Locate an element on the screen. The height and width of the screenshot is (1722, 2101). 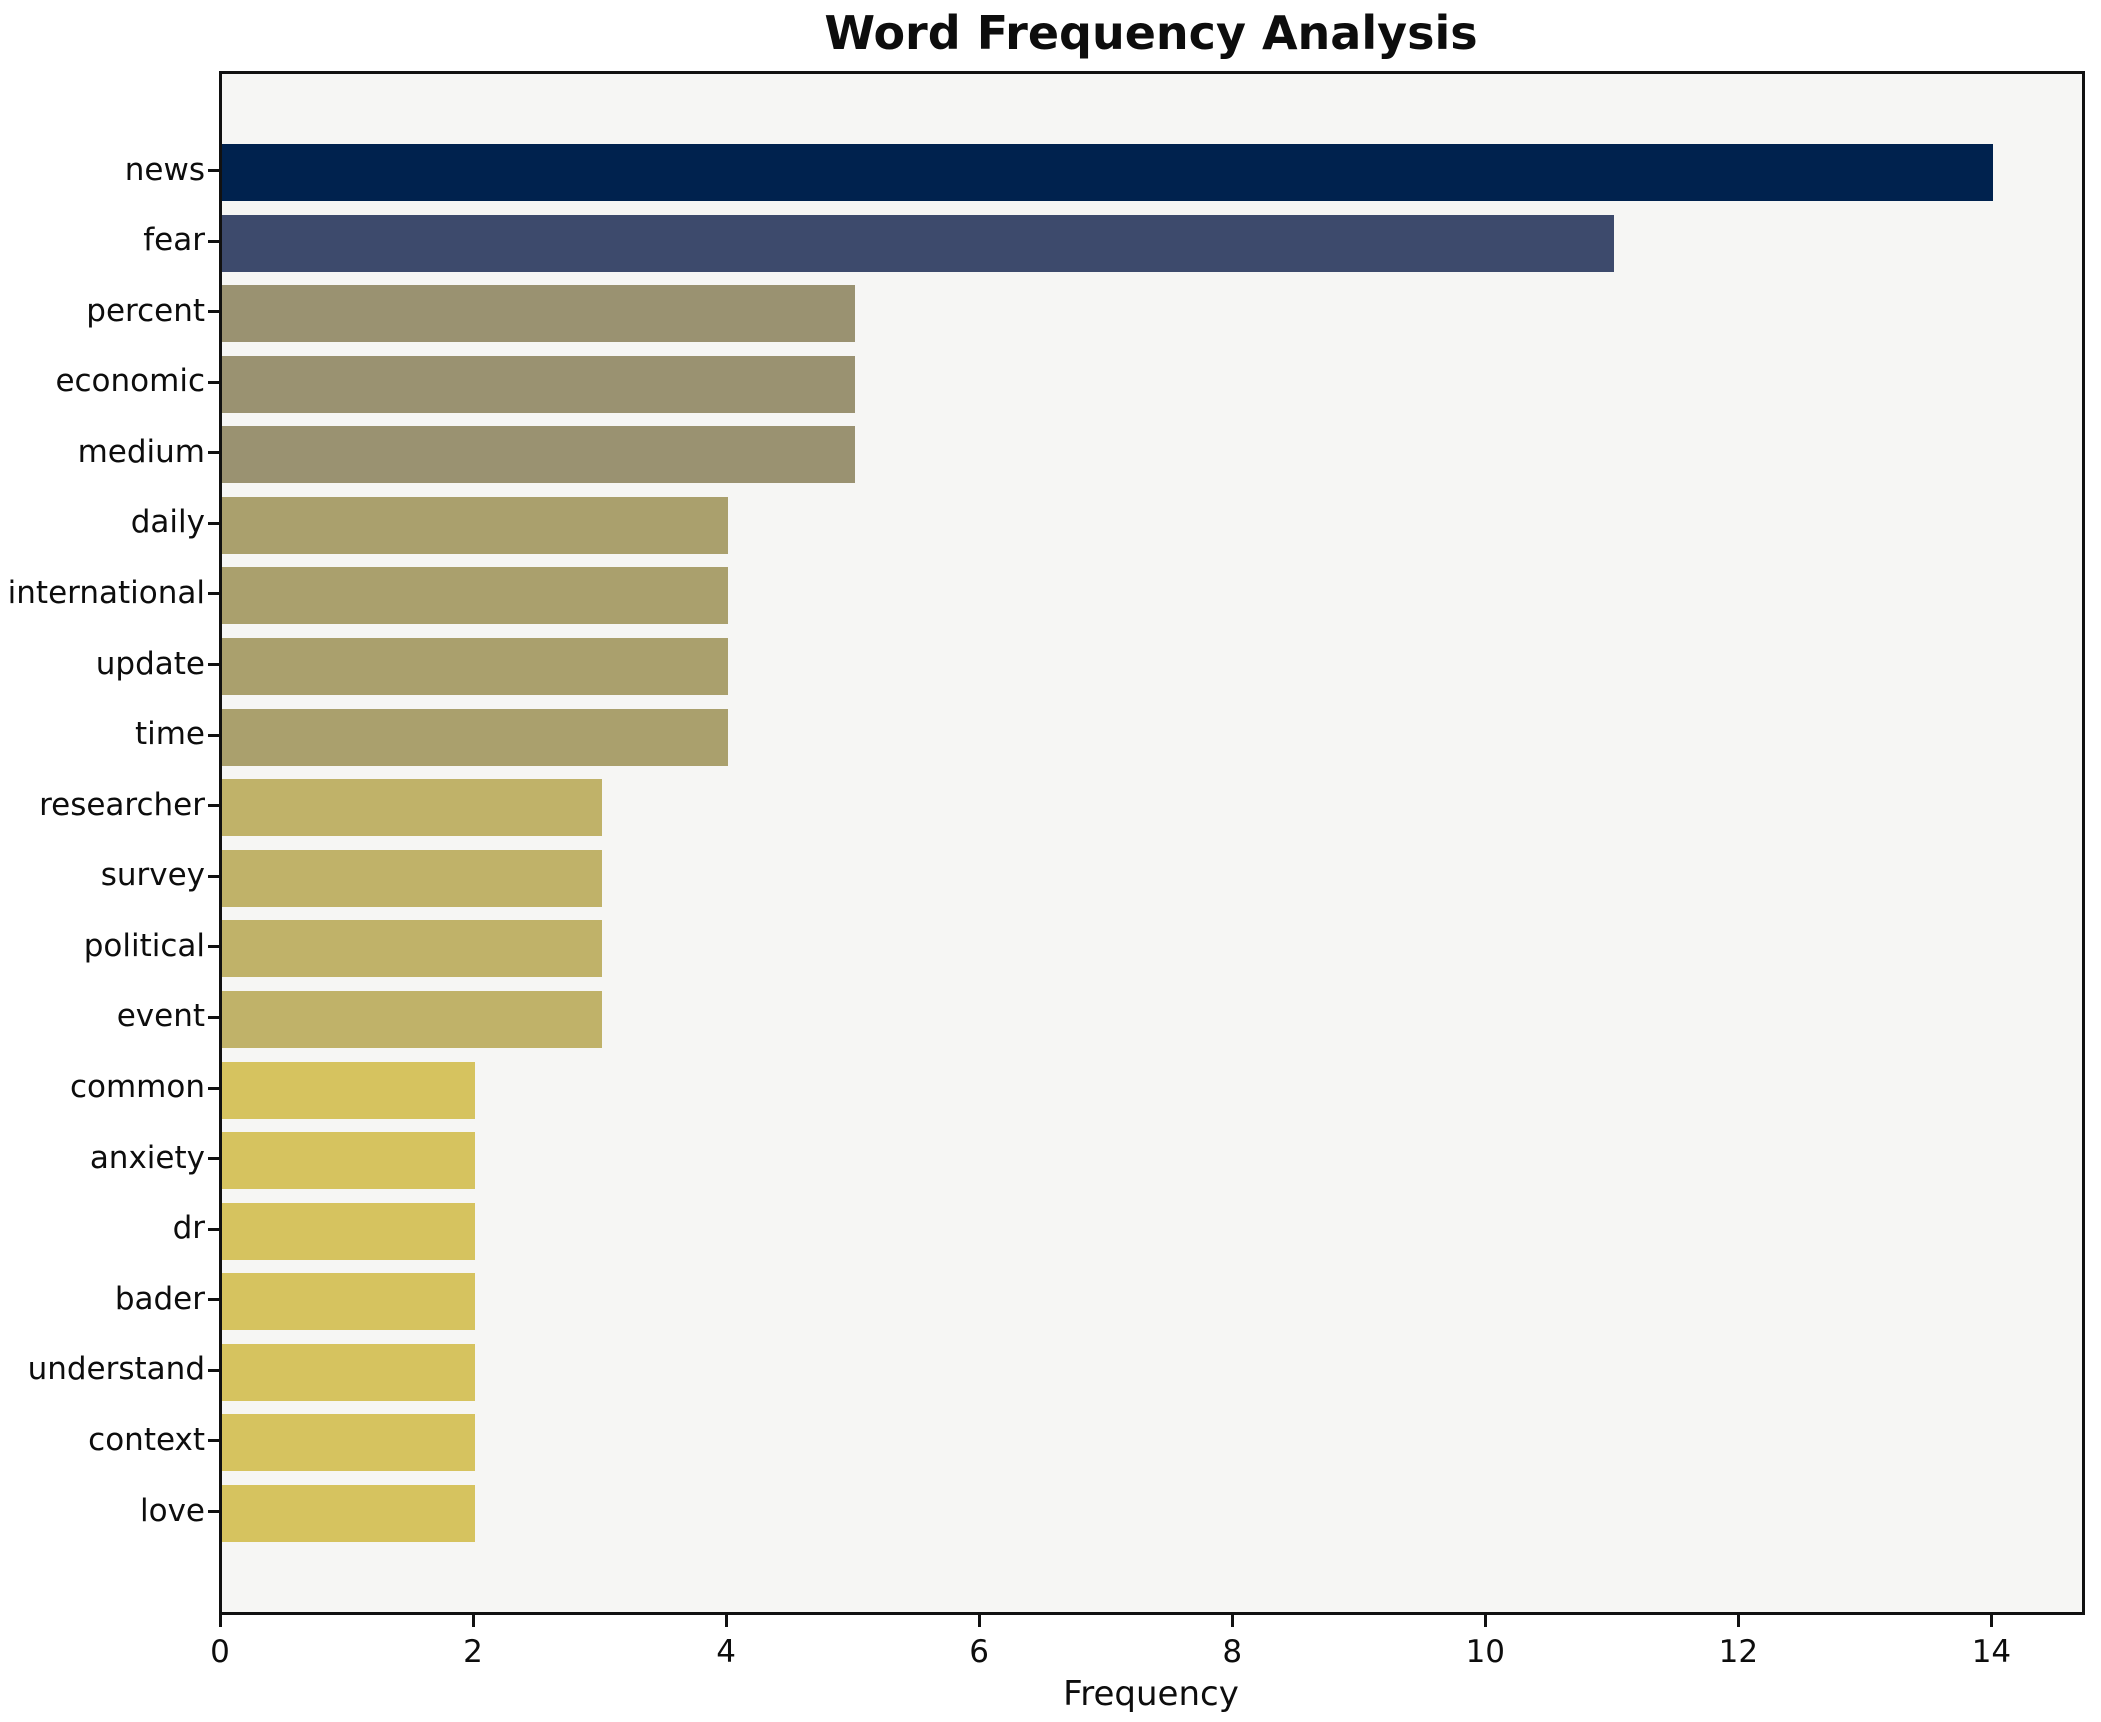
y-tick-label-anxiety: anxiety is located at coordinates (147, 1157).